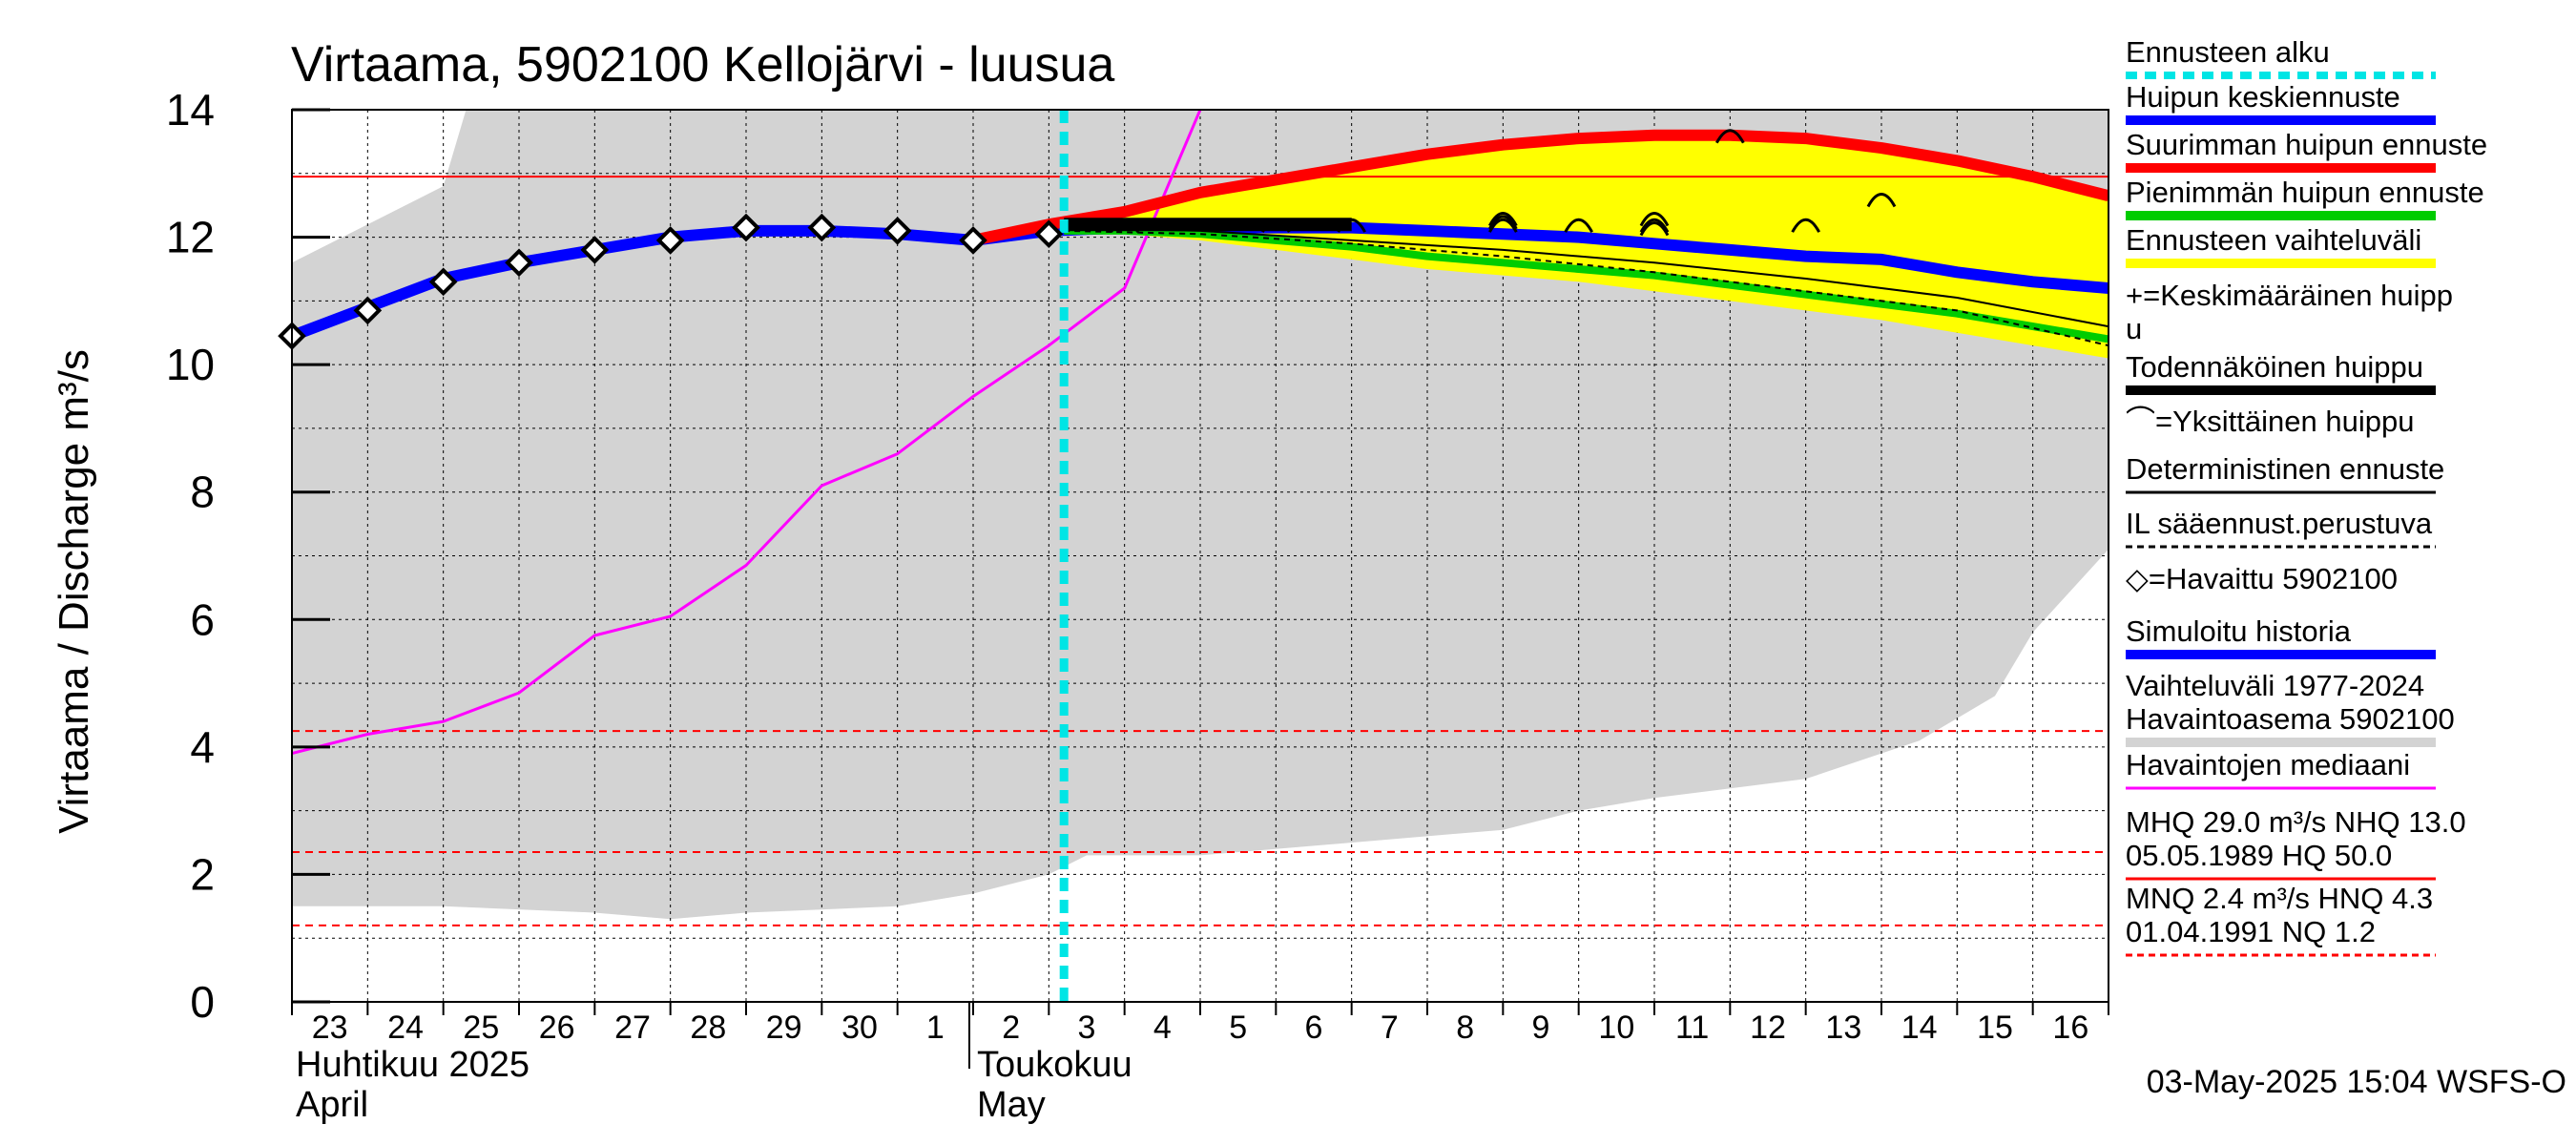 Image resolution: width=2576 pixels, height=1145 pixels. Describe the element at coordinates (1314, 1028) in the screenshot. I see `x-tick-label: 6` at that location.